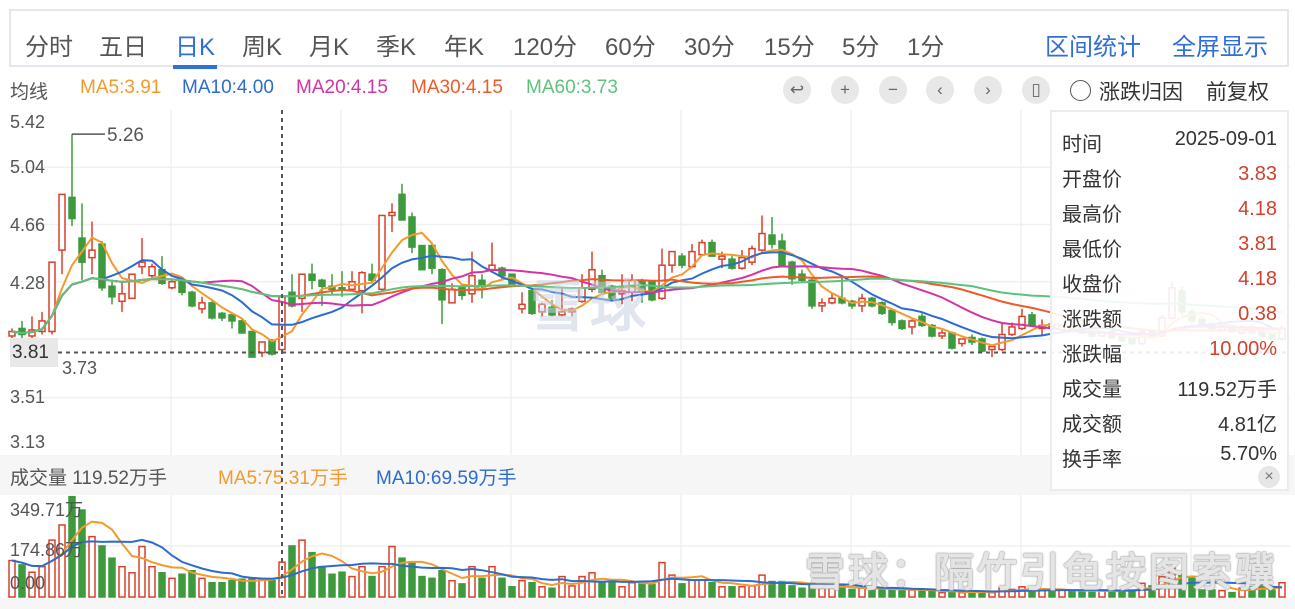  I want to click on tab-intraday: 分时, so click(49, 47).